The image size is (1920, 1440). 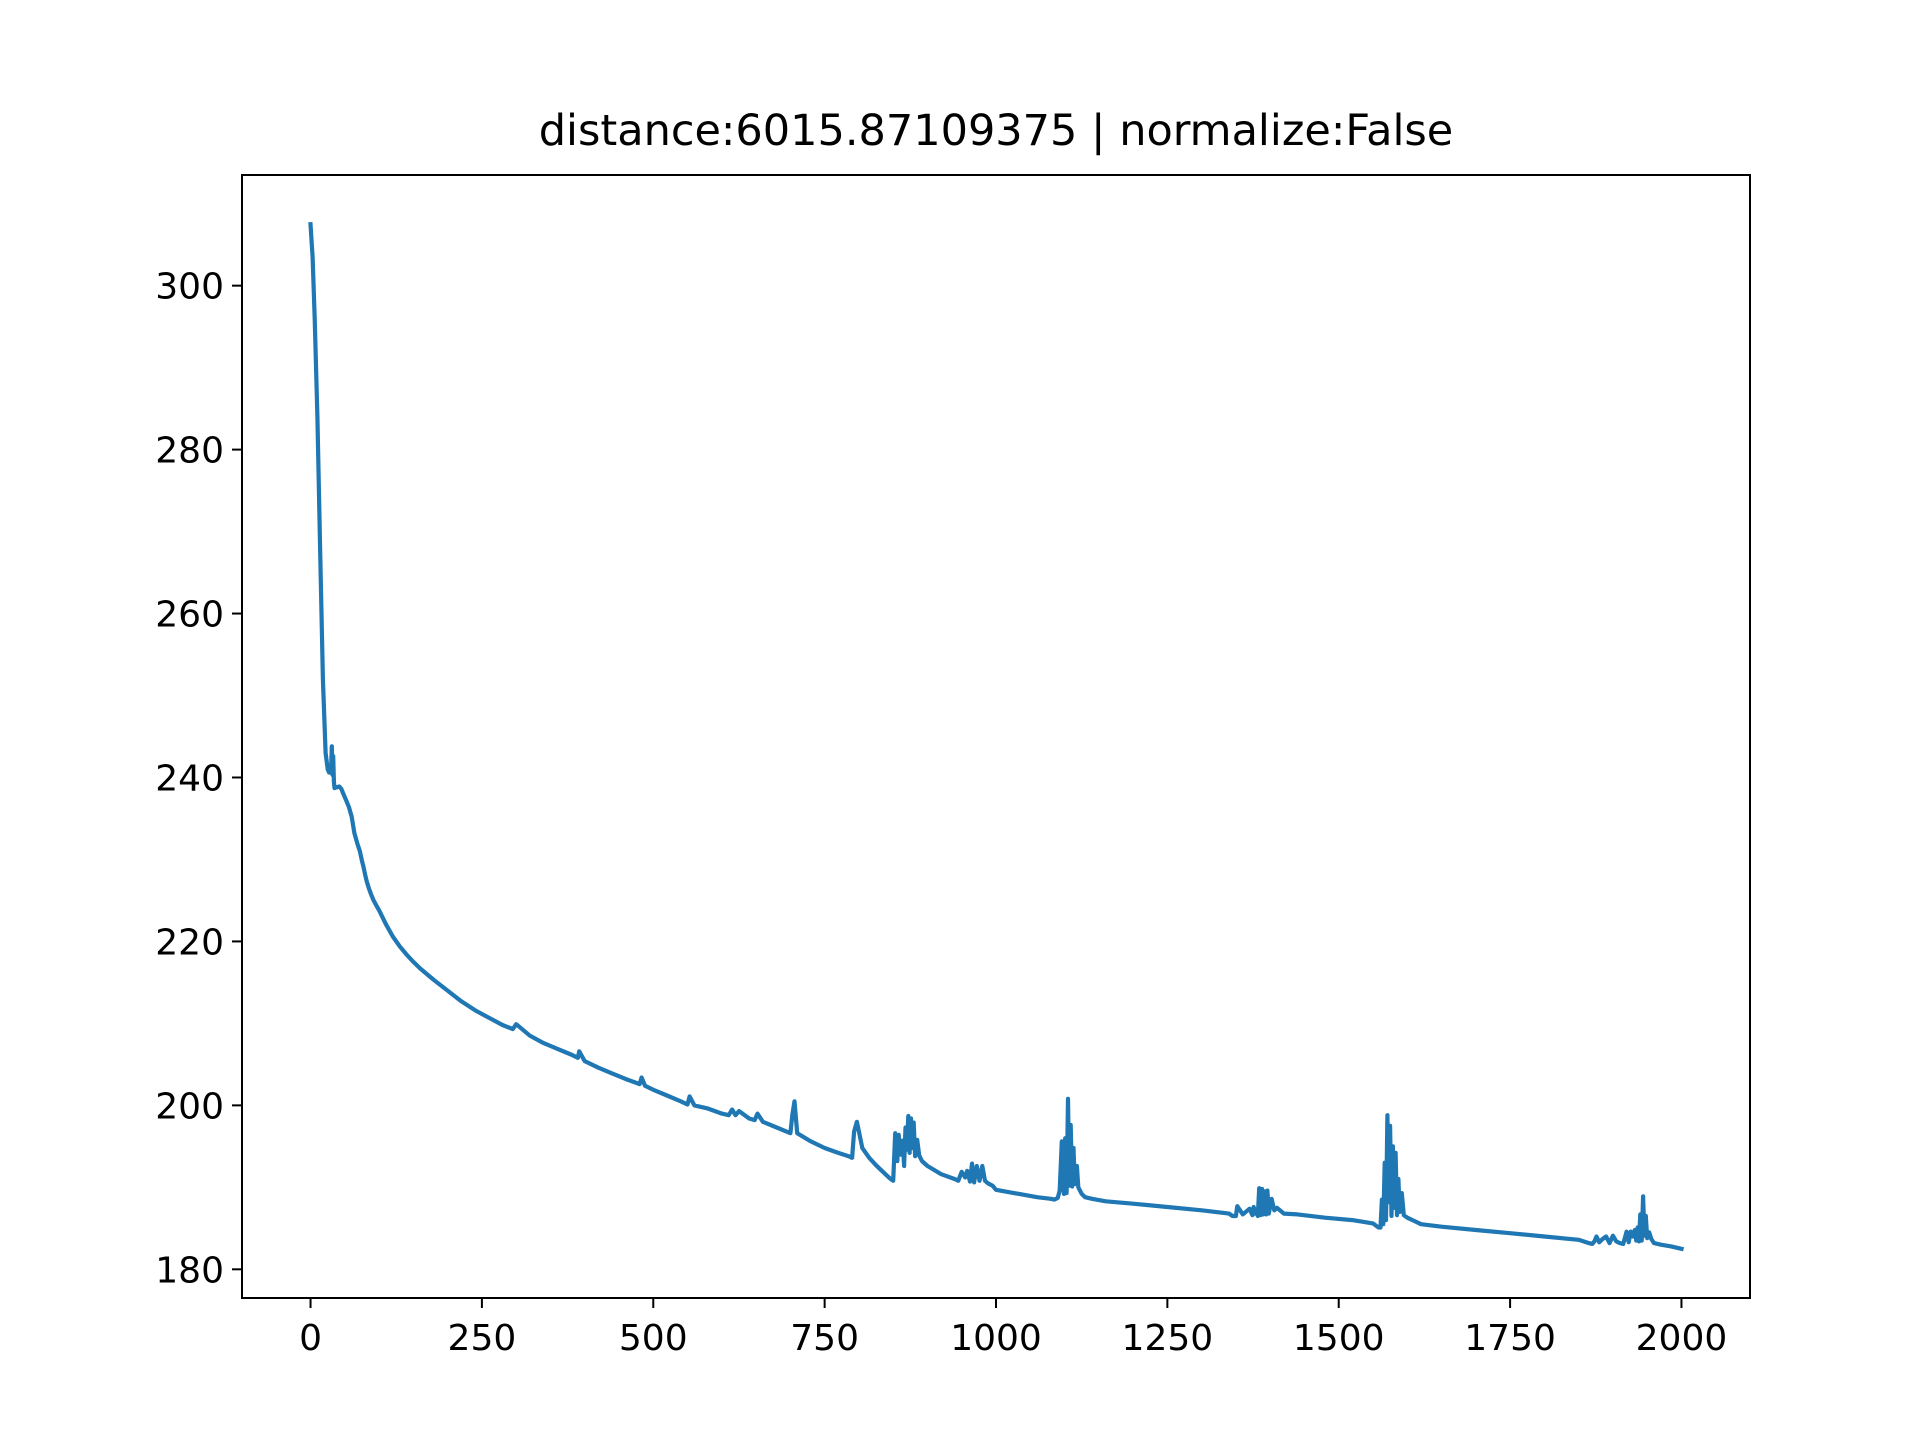 I want to click on x-tick-label: 250, so click(x=482, y=1338).